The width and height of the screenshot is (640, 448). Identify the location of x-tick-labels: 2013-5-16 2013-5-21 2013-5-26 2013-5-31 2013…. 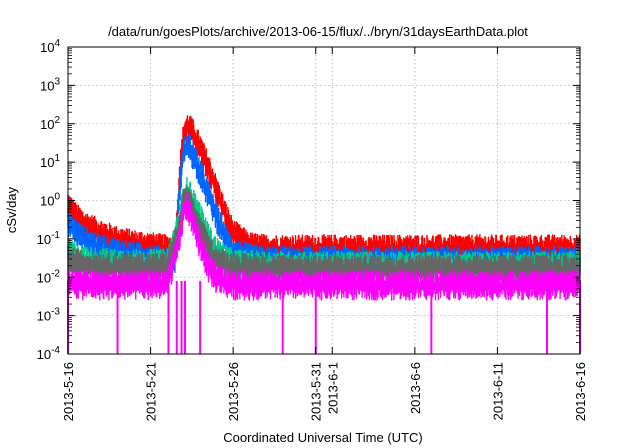
(324, 391).